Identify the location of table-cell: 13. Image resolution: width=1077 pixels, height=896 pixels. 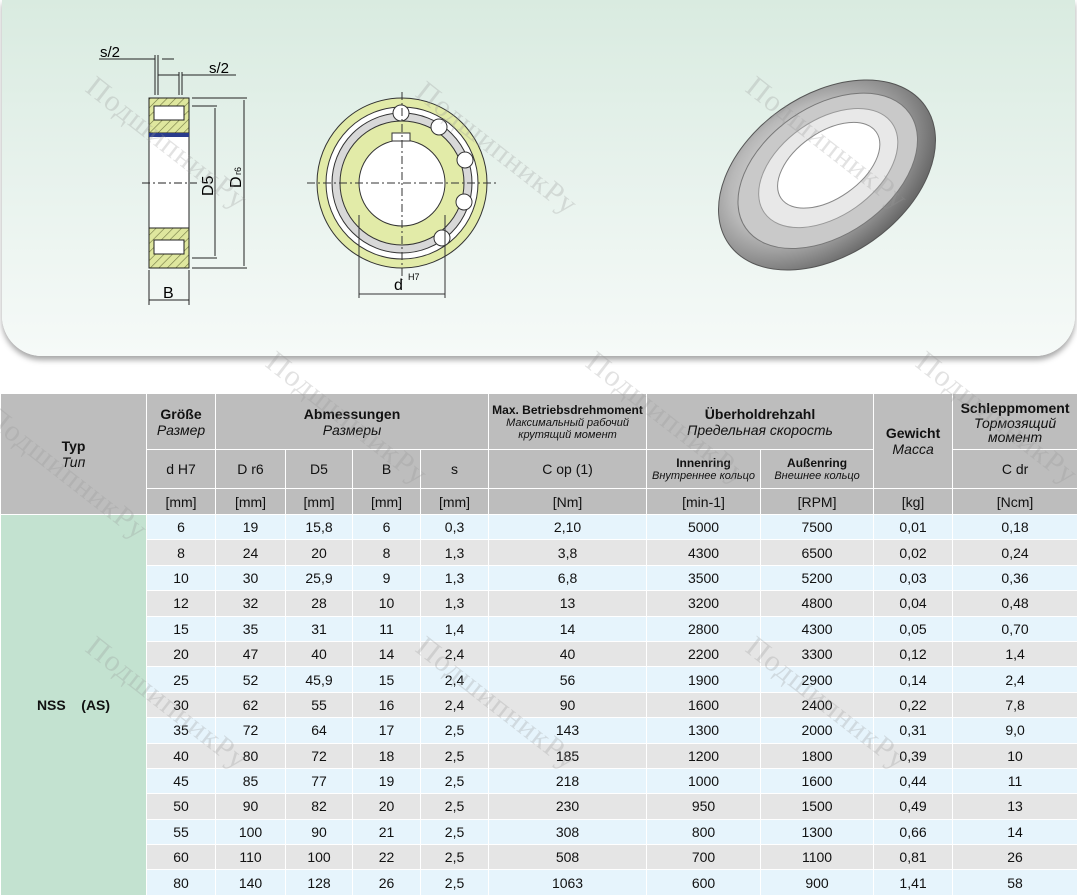
(1015, 806).